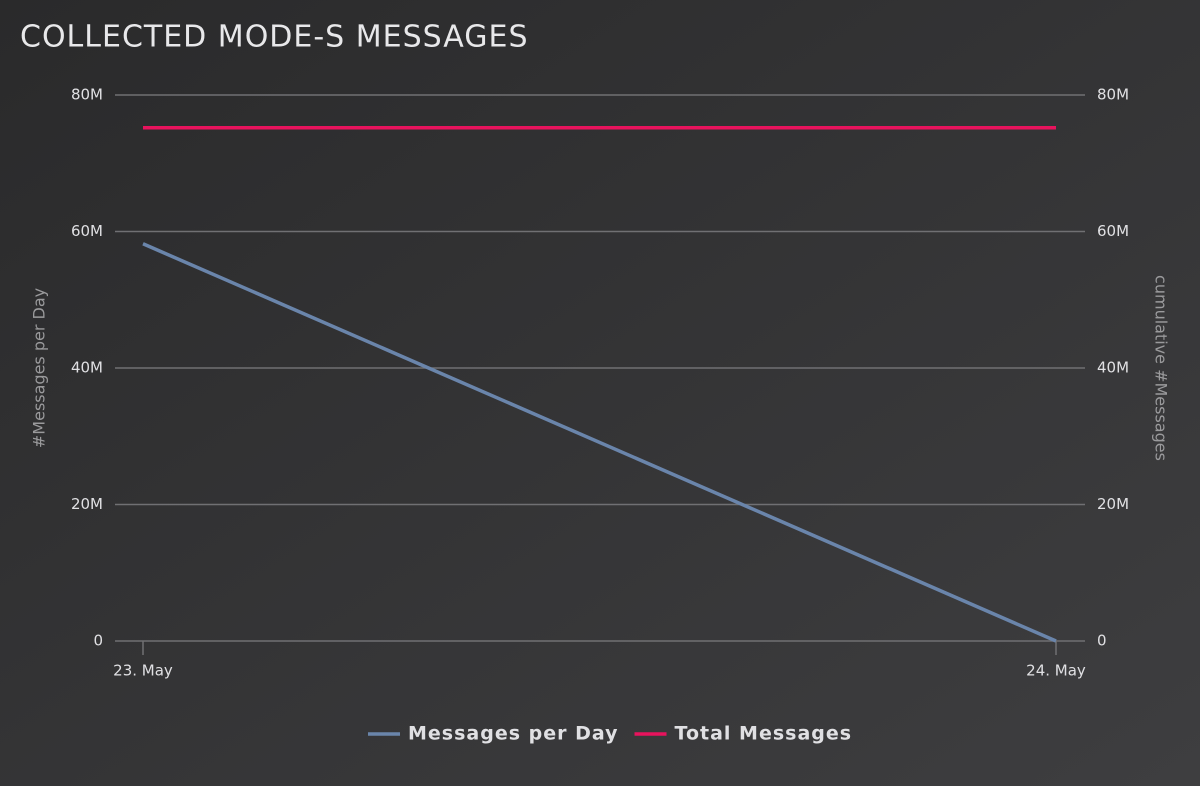  I want to click on y-tick-label: 60M, so click(87, 231).